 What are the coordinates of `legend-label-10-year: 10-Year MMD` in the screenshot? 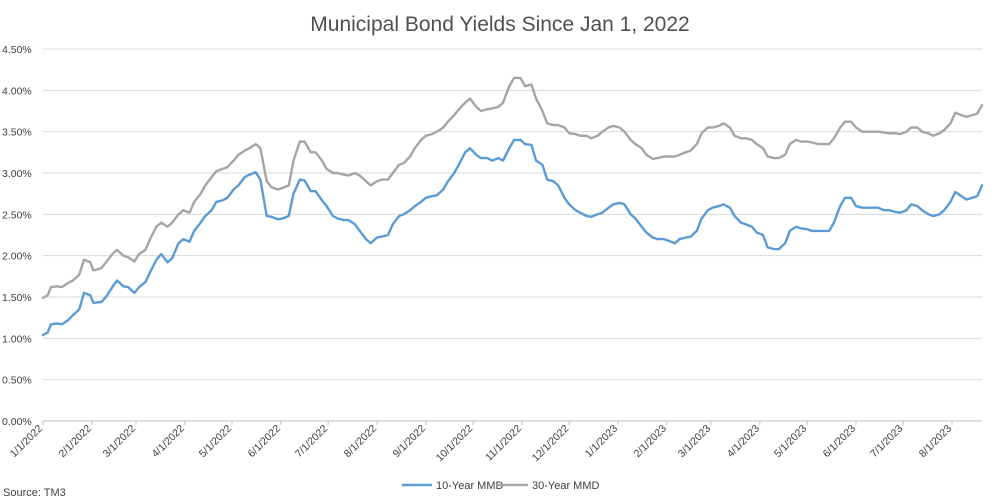 It's located at (470, 486).